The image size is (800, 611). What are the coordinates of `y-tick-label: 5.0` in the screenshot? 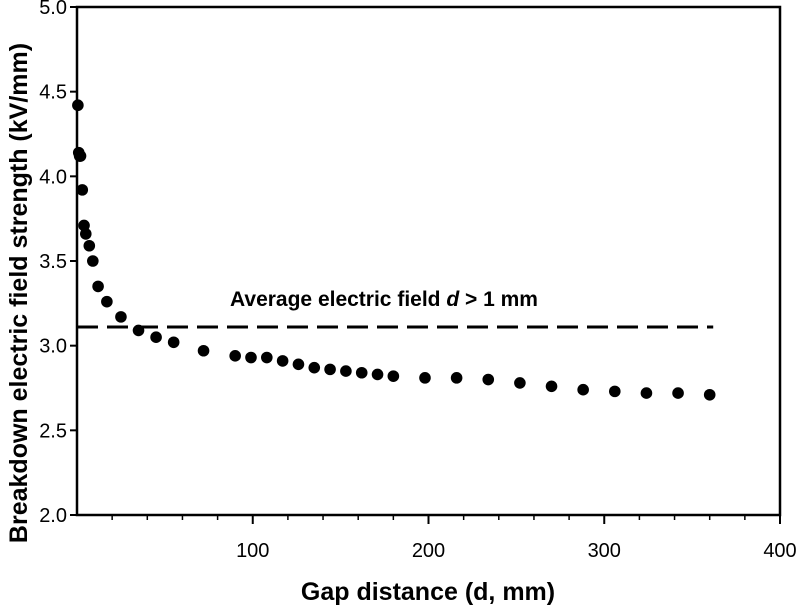 It's located at (53, 9).